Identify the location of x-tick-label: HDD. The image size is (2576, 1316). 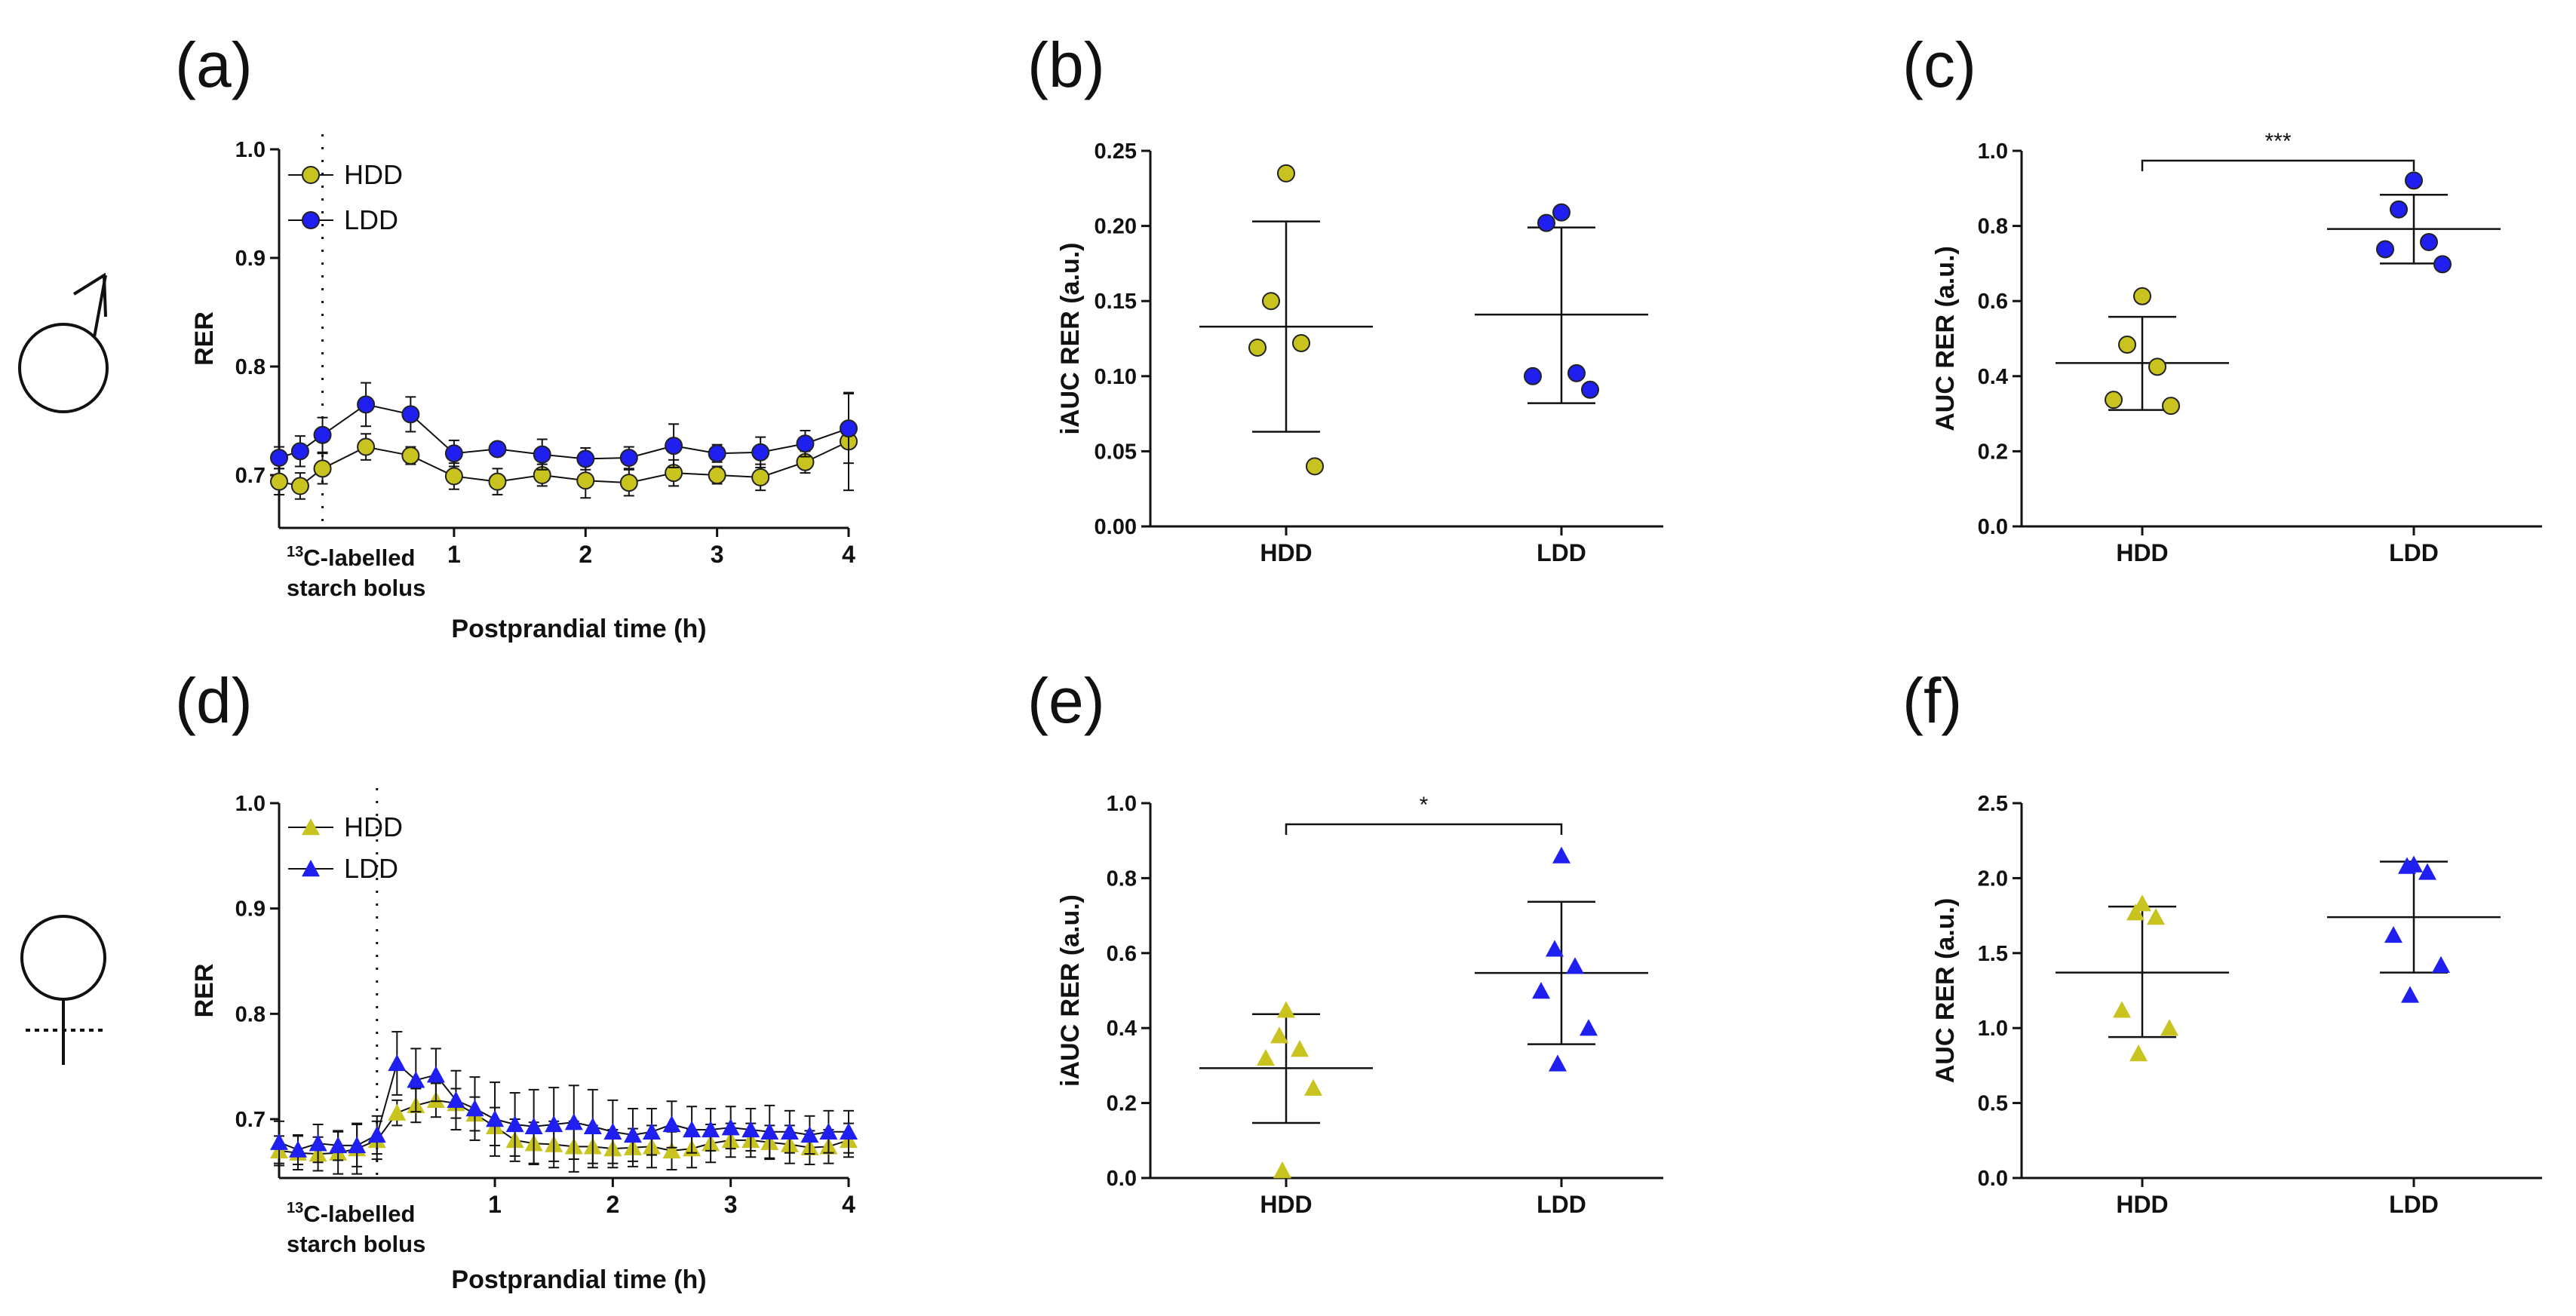
(2142, 553).